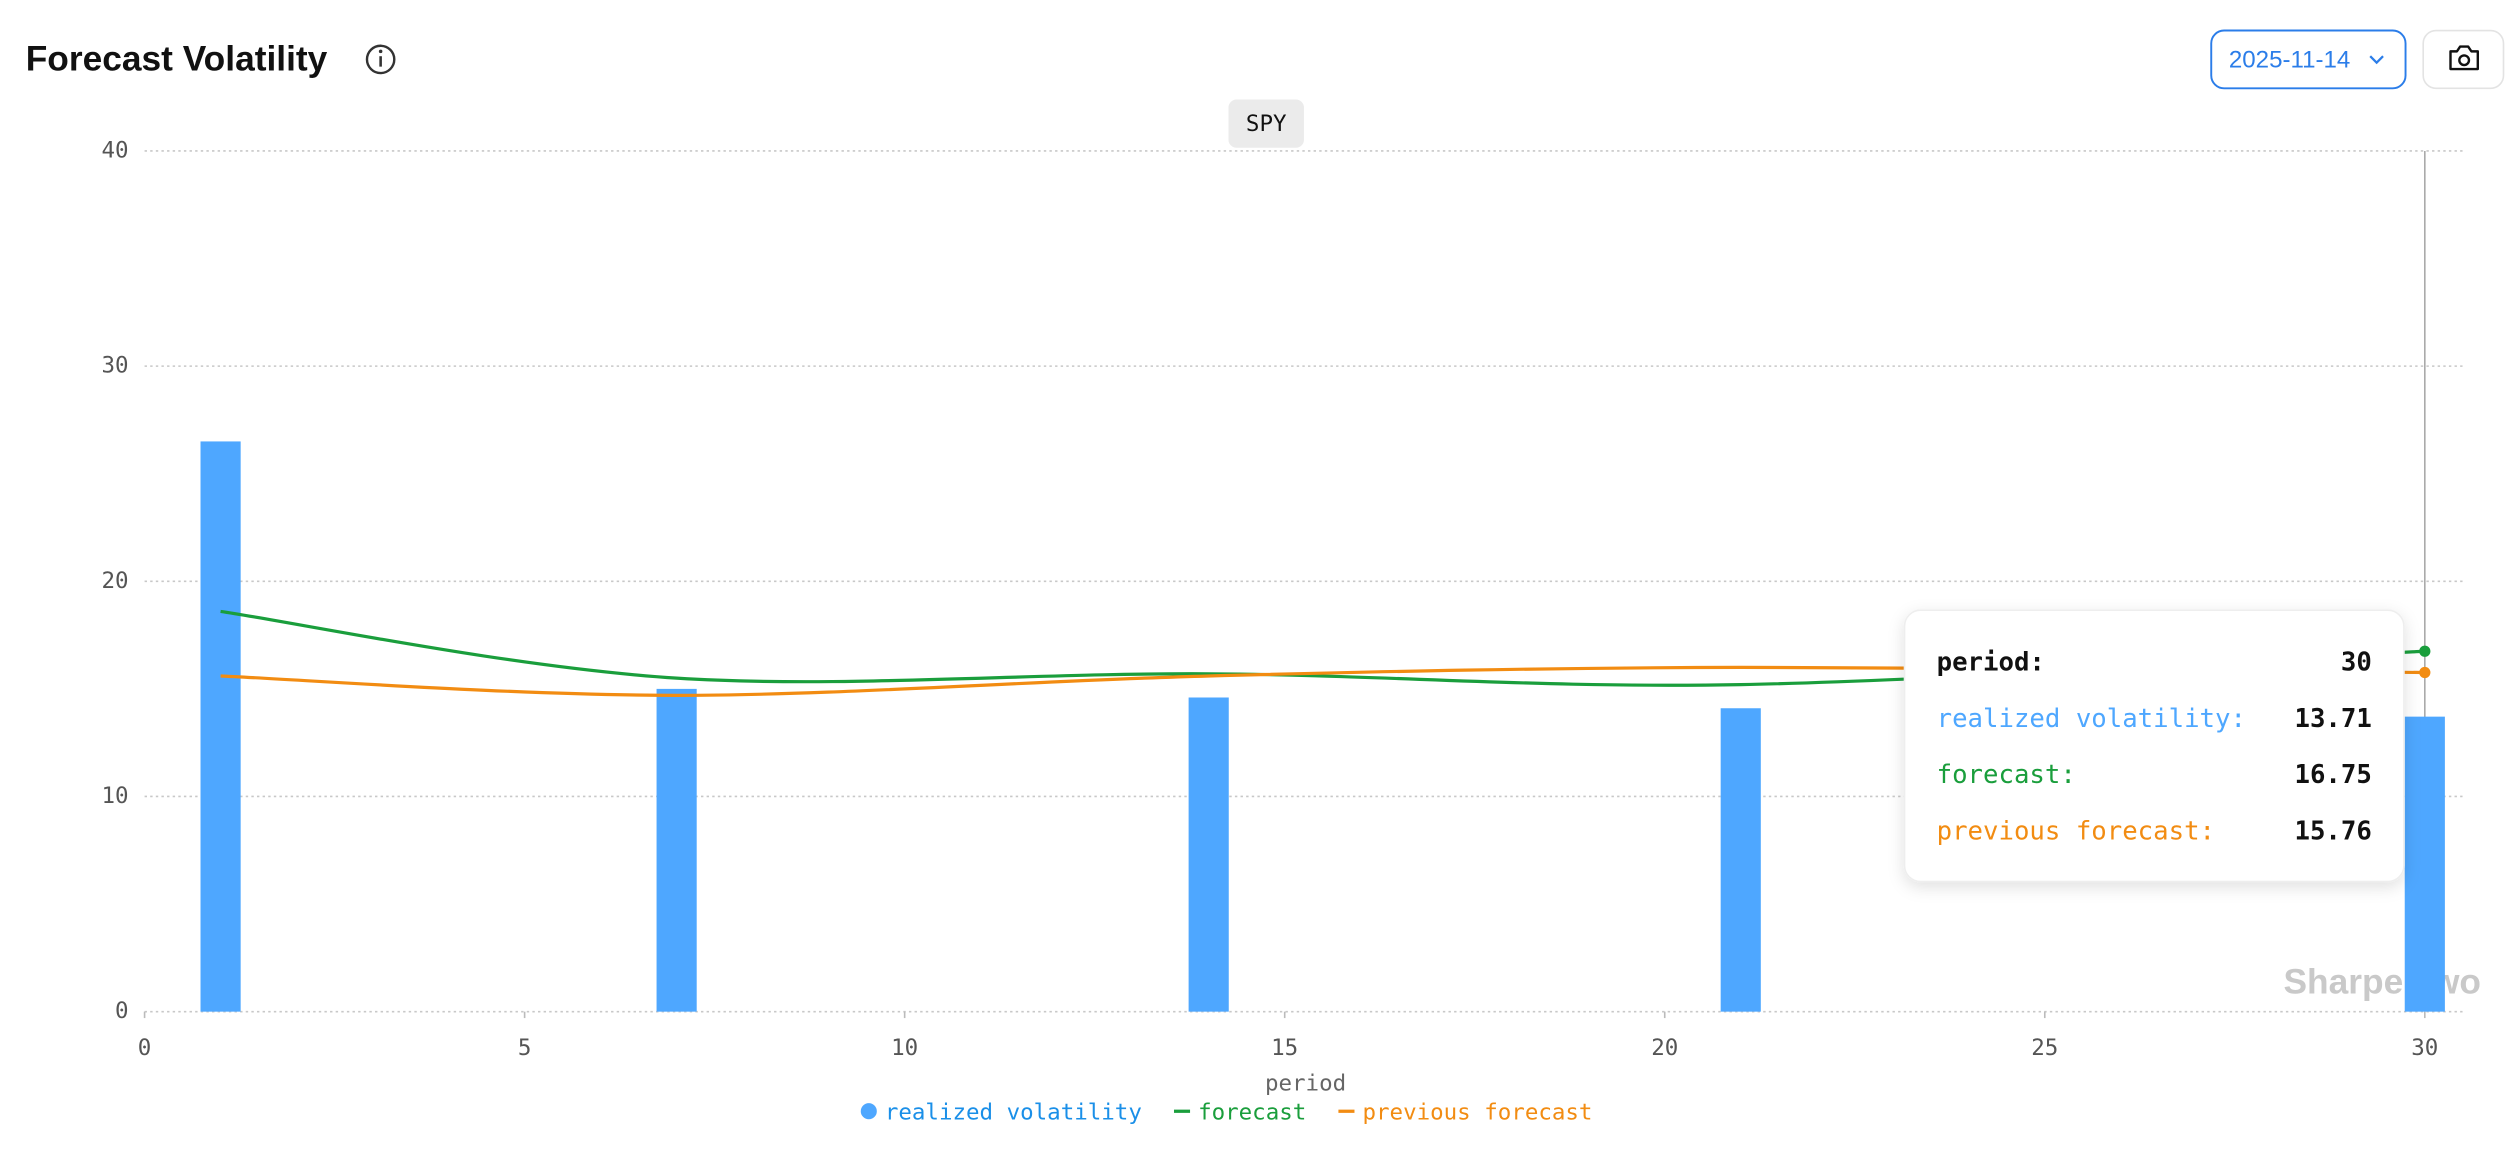 The height and width of the screenshot is (1152, 2518). What do you see at coordinates (177, 58) in the screenshot?
I see `page-title: Forecast Volatility` at bounding box center [177, 58].